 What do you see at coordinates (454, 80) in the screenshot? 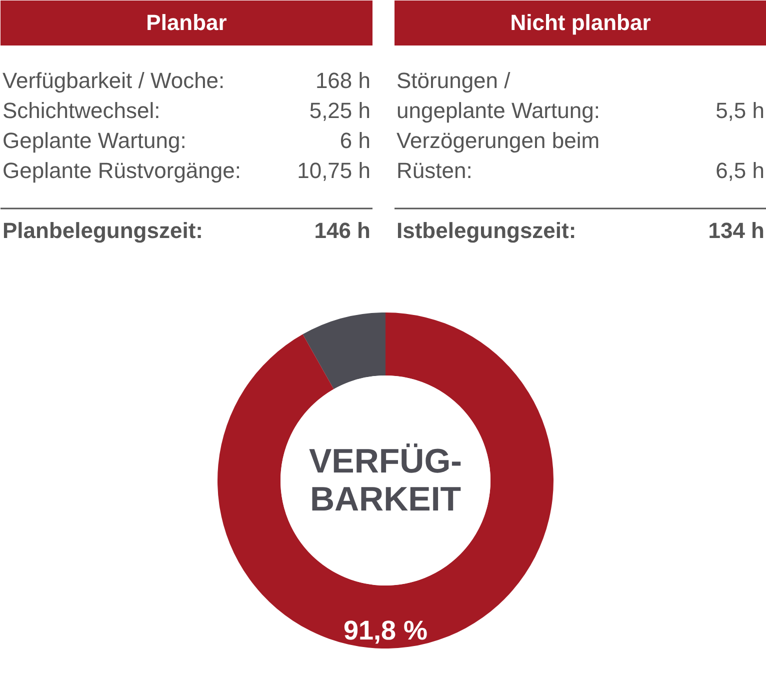
I see `text: Störungen /` at bounding box center [454, 80].